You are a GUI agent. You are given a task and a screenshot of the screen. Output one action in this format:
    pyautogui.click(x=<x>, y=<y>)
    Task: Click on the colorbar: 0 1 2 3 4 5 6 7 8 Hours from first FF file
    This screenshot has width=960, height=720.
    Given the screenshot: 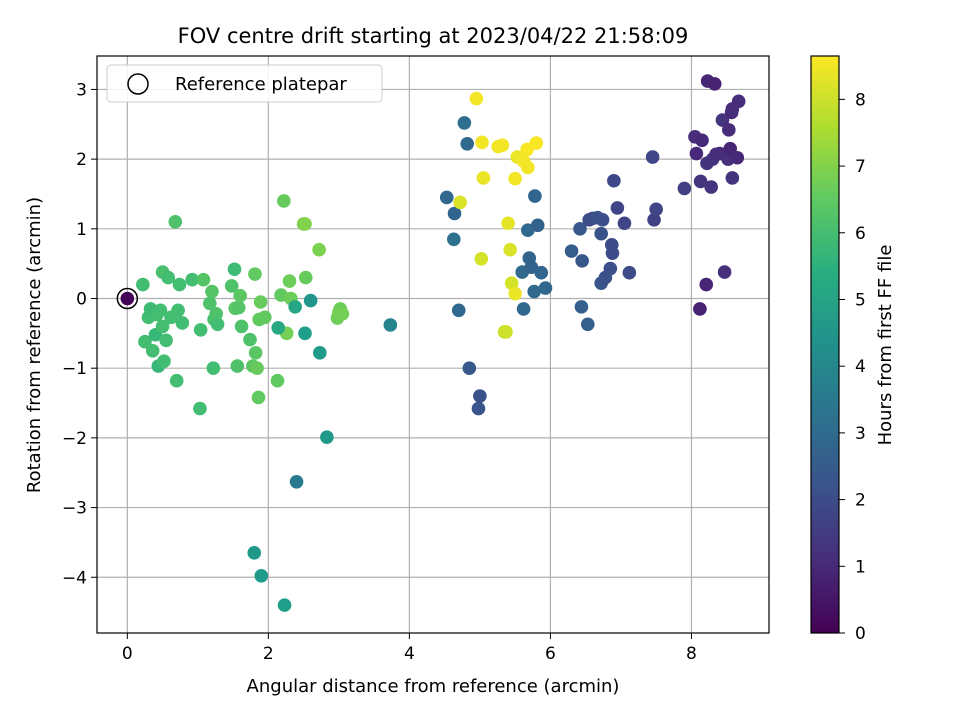 What is the action you would take?
    pyautogui.click(x=853, y=349)
    